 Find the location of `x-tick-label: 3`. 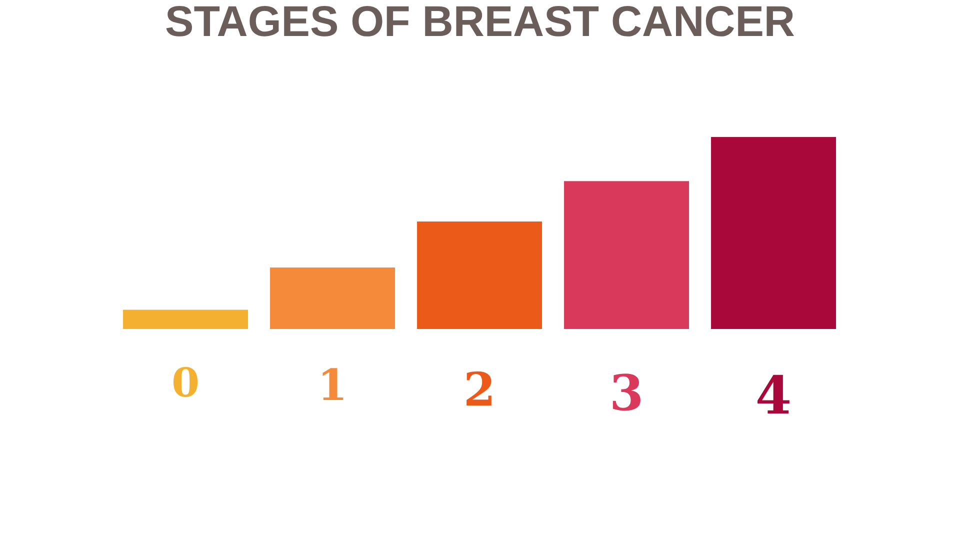

x-tick-label: 3 is located at coordinates (626, 393).